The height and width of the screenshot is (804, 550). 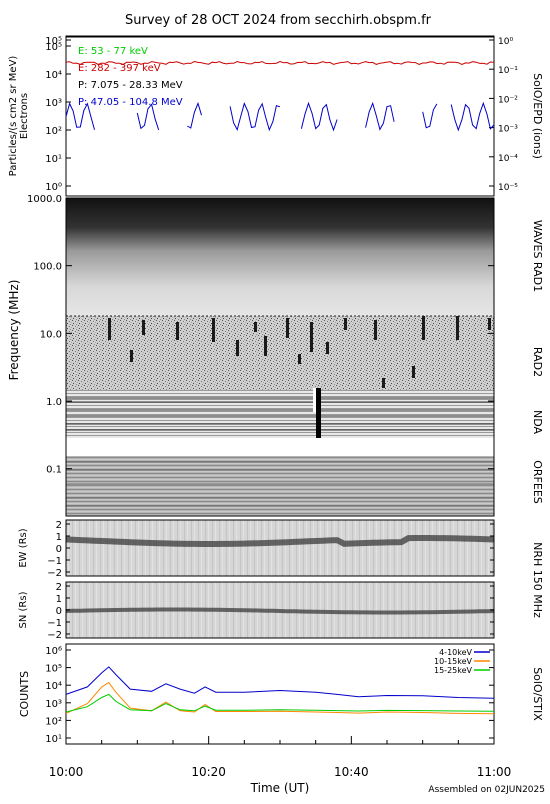 I want to click on radio-tick-label: 100.0, so click(x=47, y=267).